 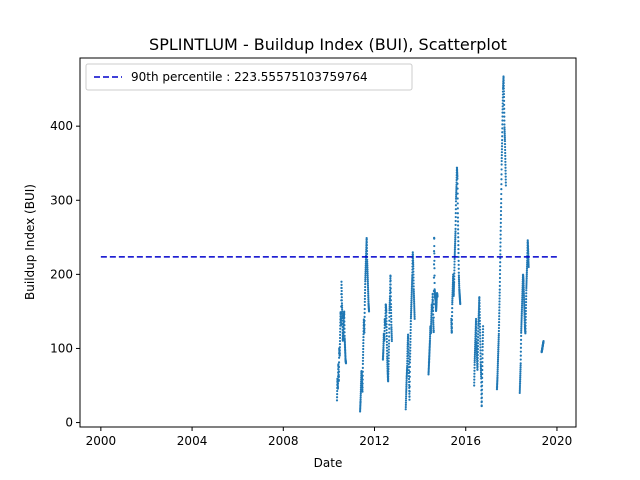 I want to click on x-axis: 2000 2004 2008 2012 2016 2020, so click(x=329, y=437).